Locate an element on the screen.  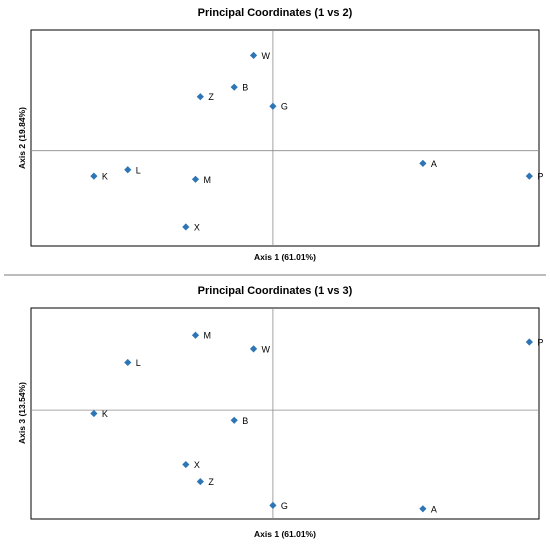
x-axis-label-1: Axis 1 (61.01%) is located at coordinates (285, 257).